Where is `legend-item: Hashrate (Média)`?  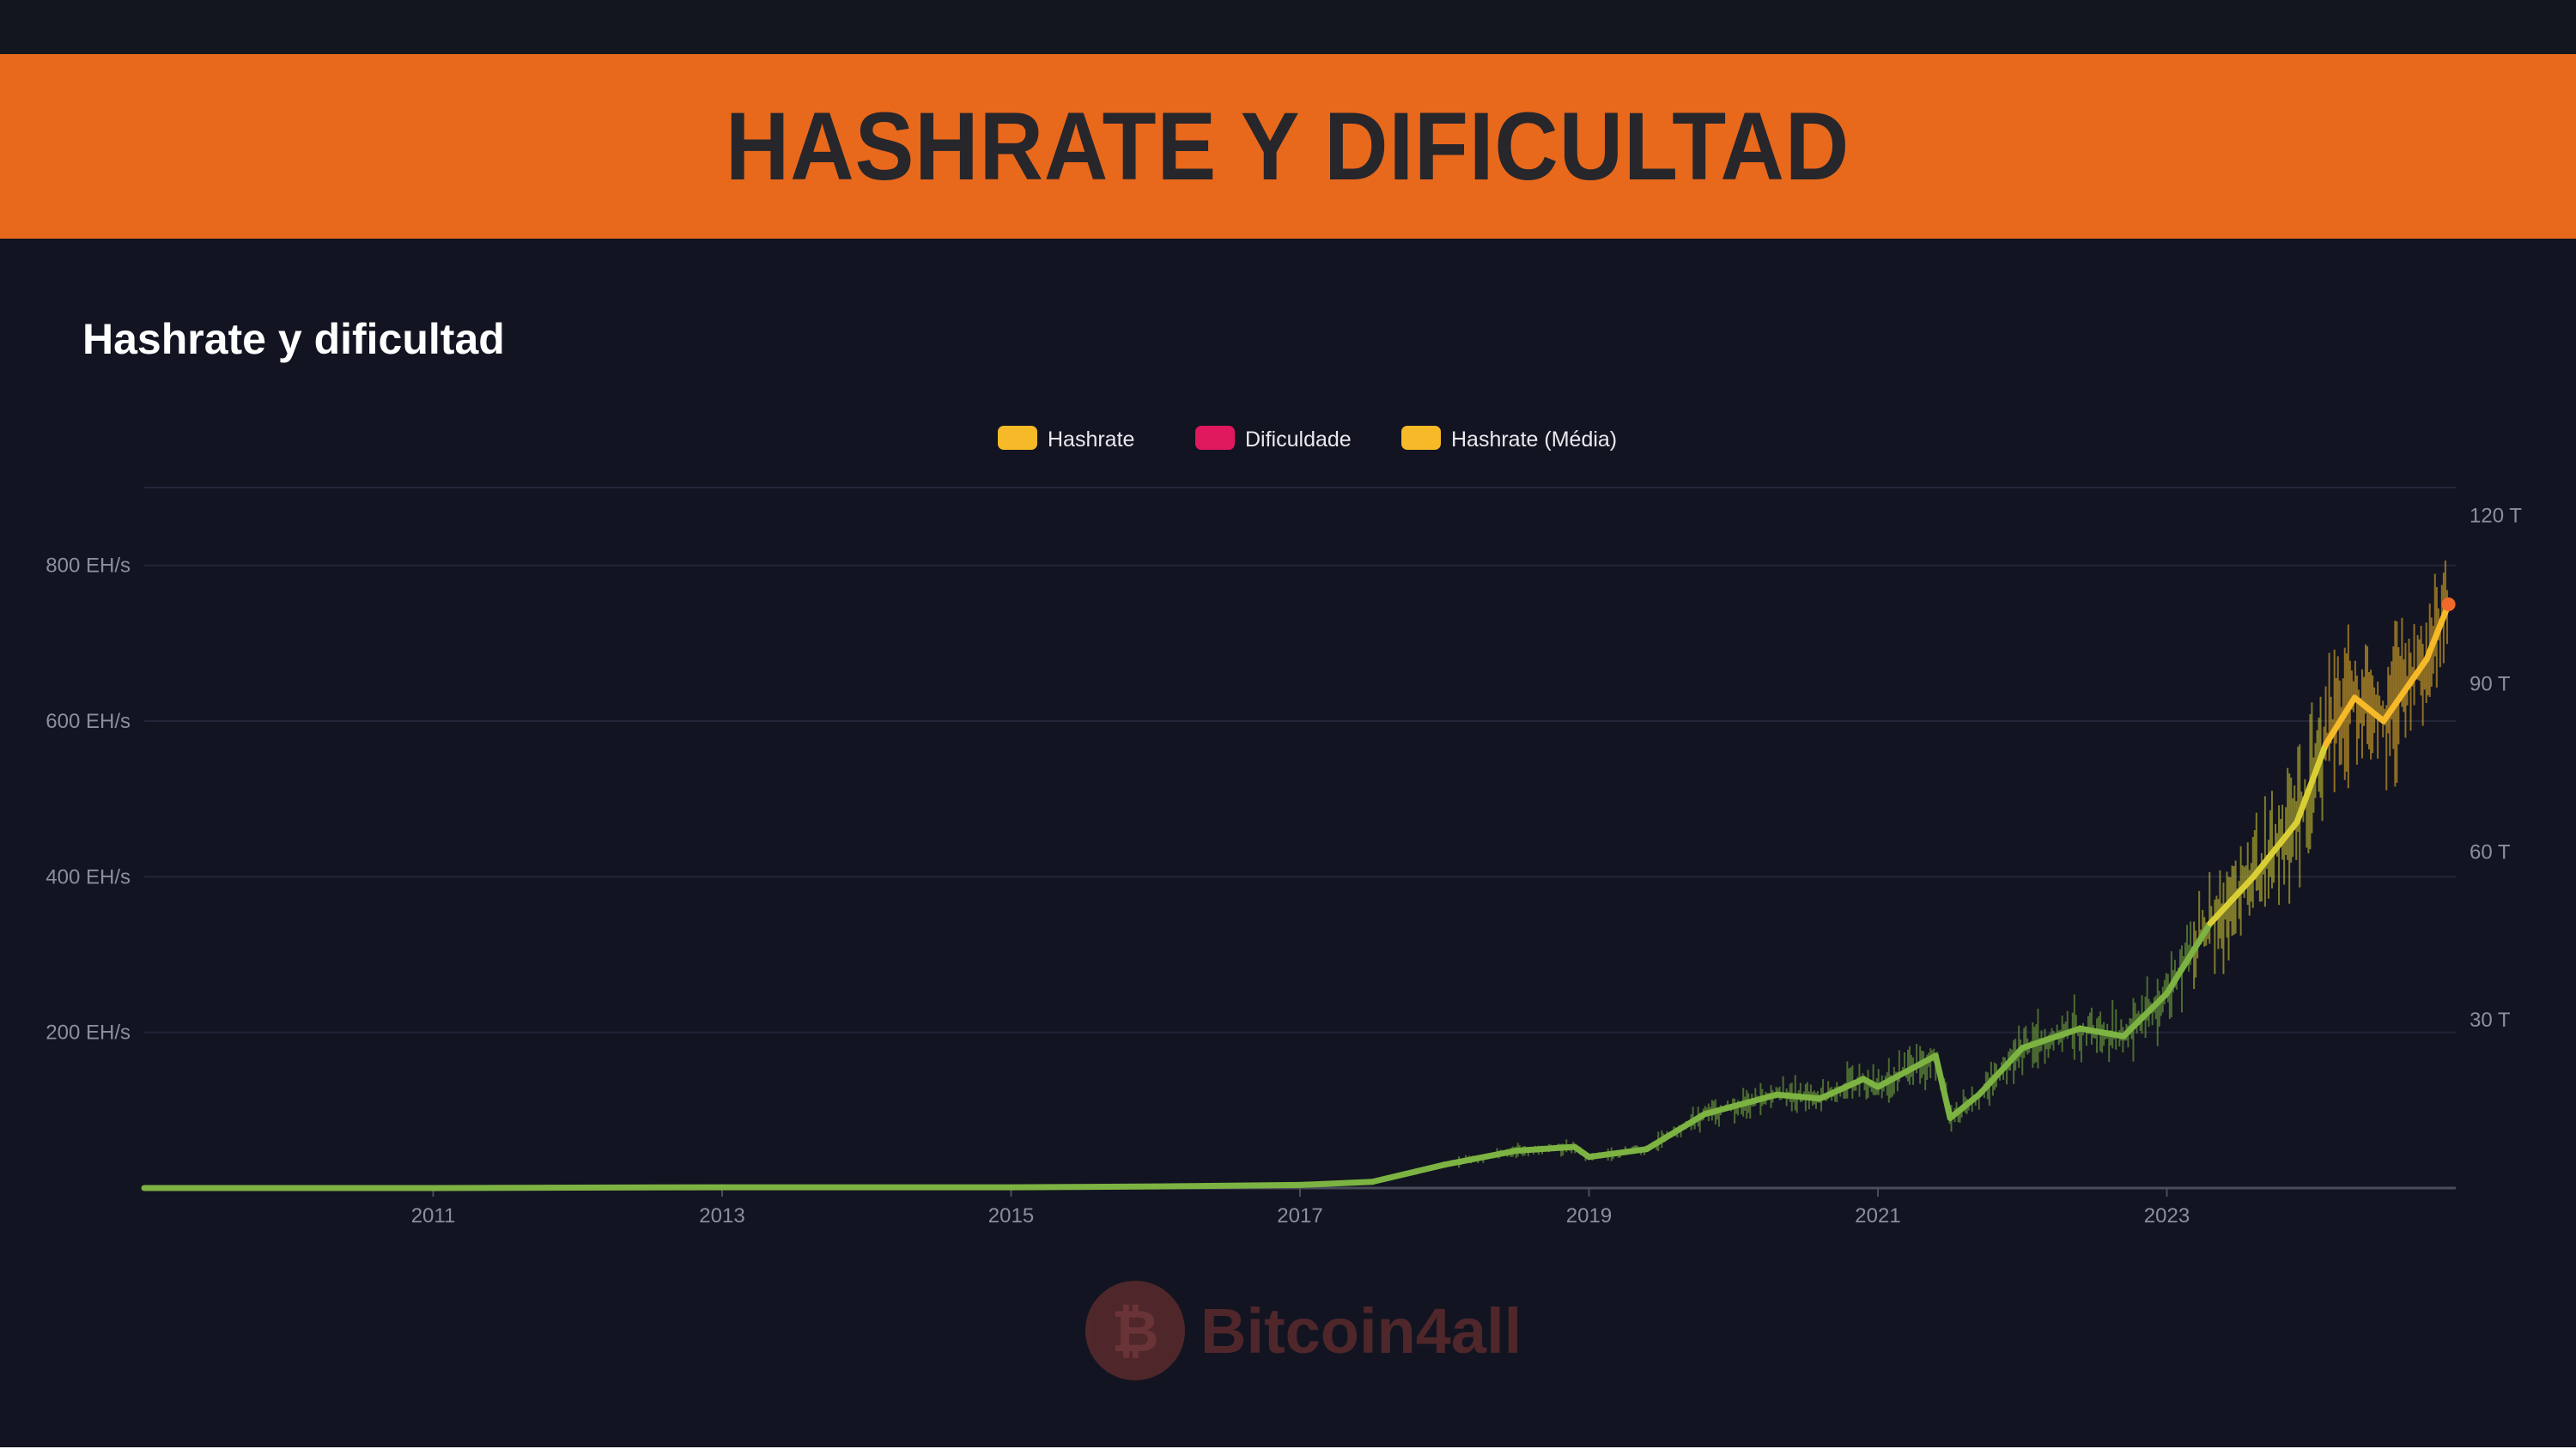 legend-item: Hashrate (Média) is located at coordinates (1509, 439).